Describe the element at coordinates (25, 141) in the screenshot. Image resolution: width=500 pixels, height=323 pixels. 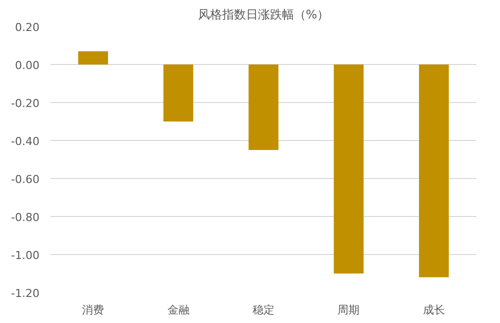
I see `y-tick-label: -0.40` at that location.